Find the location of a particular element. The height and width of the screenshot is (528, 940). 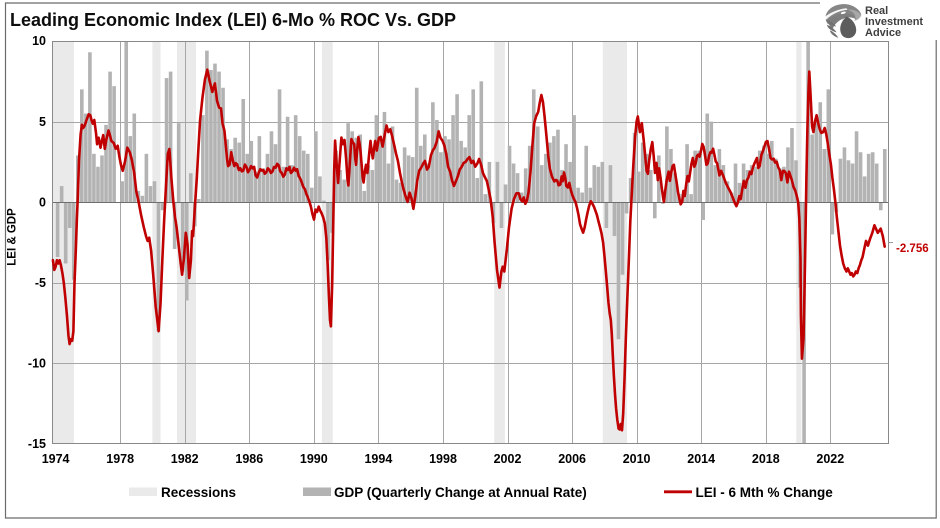

svg-text: Recessions is located at coordinates (198, 492).